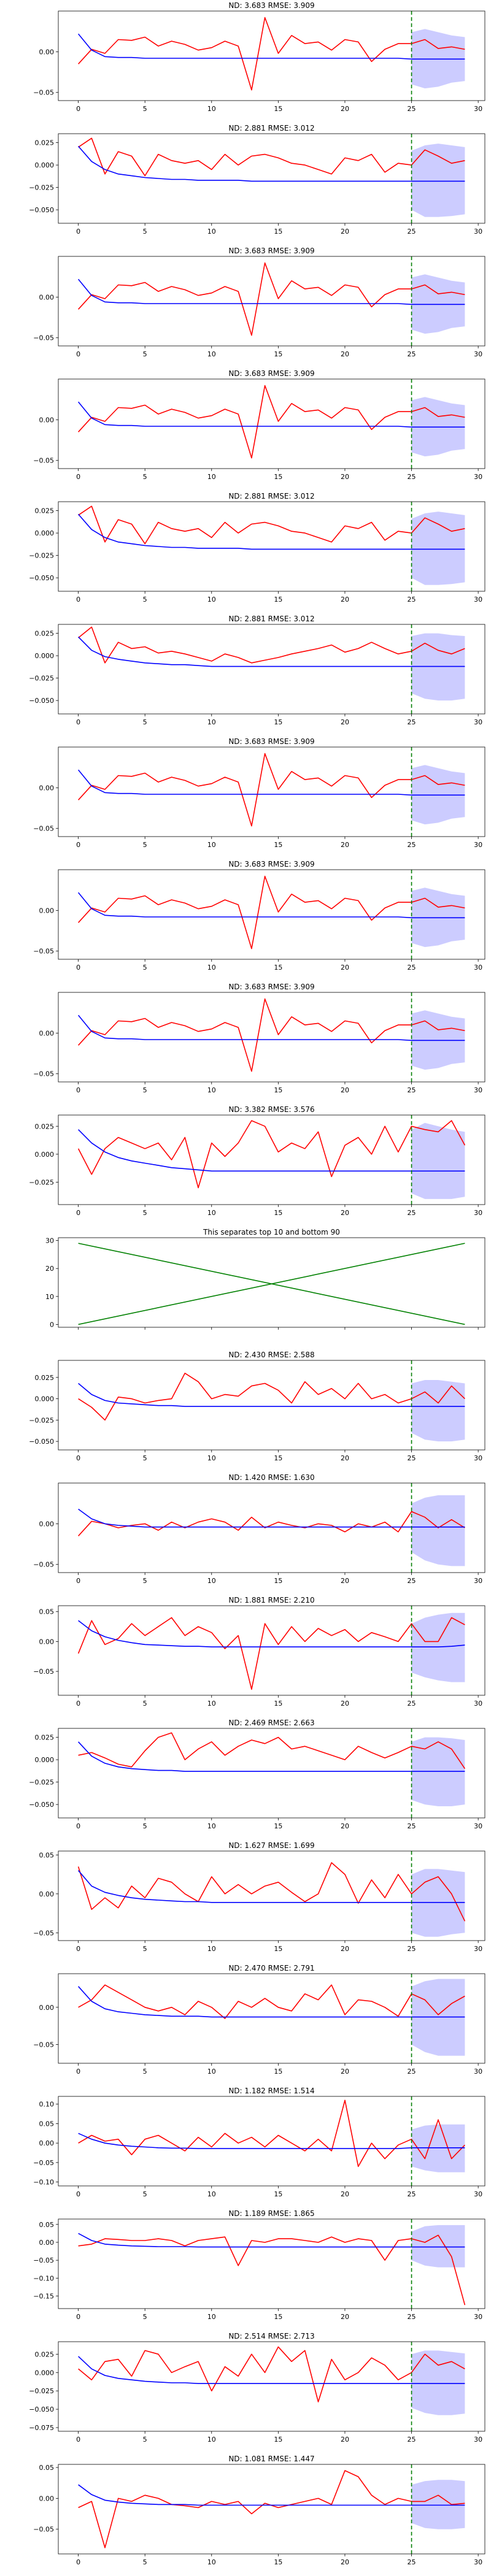 Image resolution: width=491 pixels, height=2576 pixels. What do you see at coordinates (49, 1297) in the screenshot?
I see `y-tick-label: 10` at bounding box center [49, 1297].